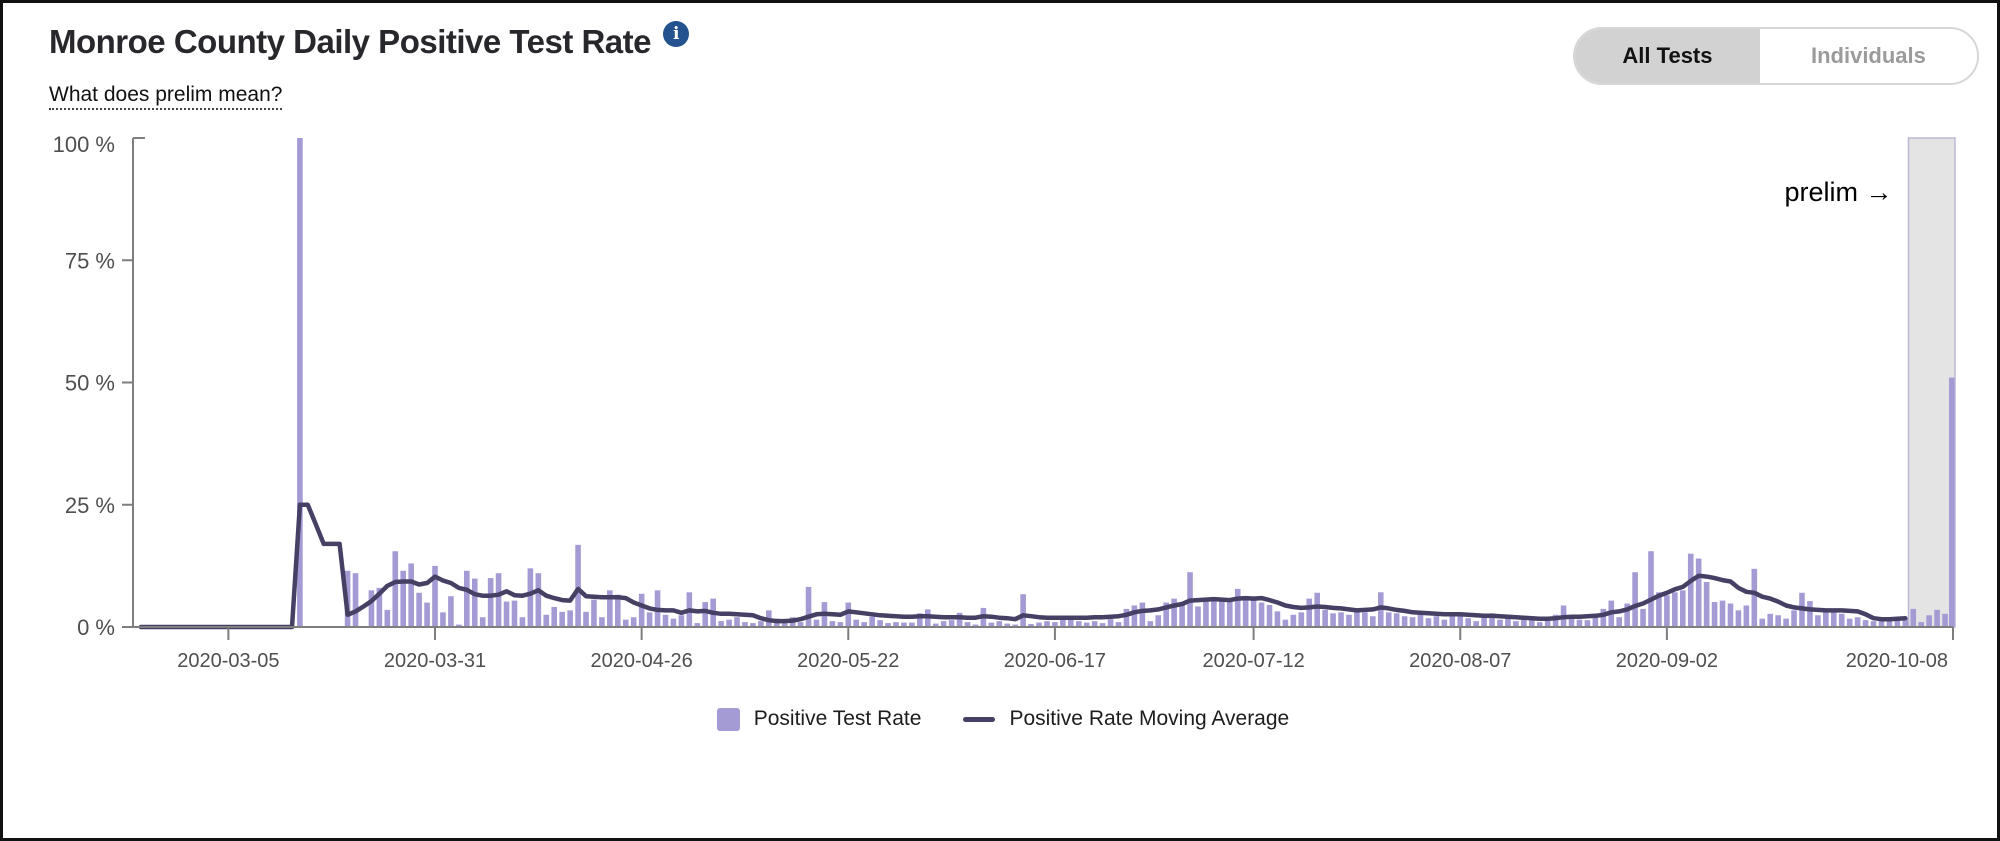 This screenshot has width=2000, height=841. I want to click on prelim-help-link: What does prelim mean?, so click(166, 96).